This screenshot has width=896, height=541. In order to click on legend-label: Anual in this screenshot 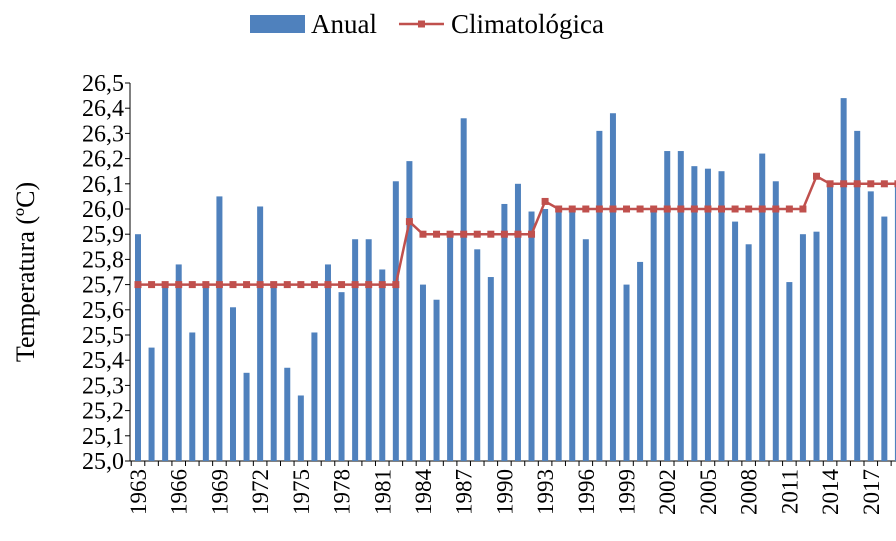, I will do `click(344, 24)`.